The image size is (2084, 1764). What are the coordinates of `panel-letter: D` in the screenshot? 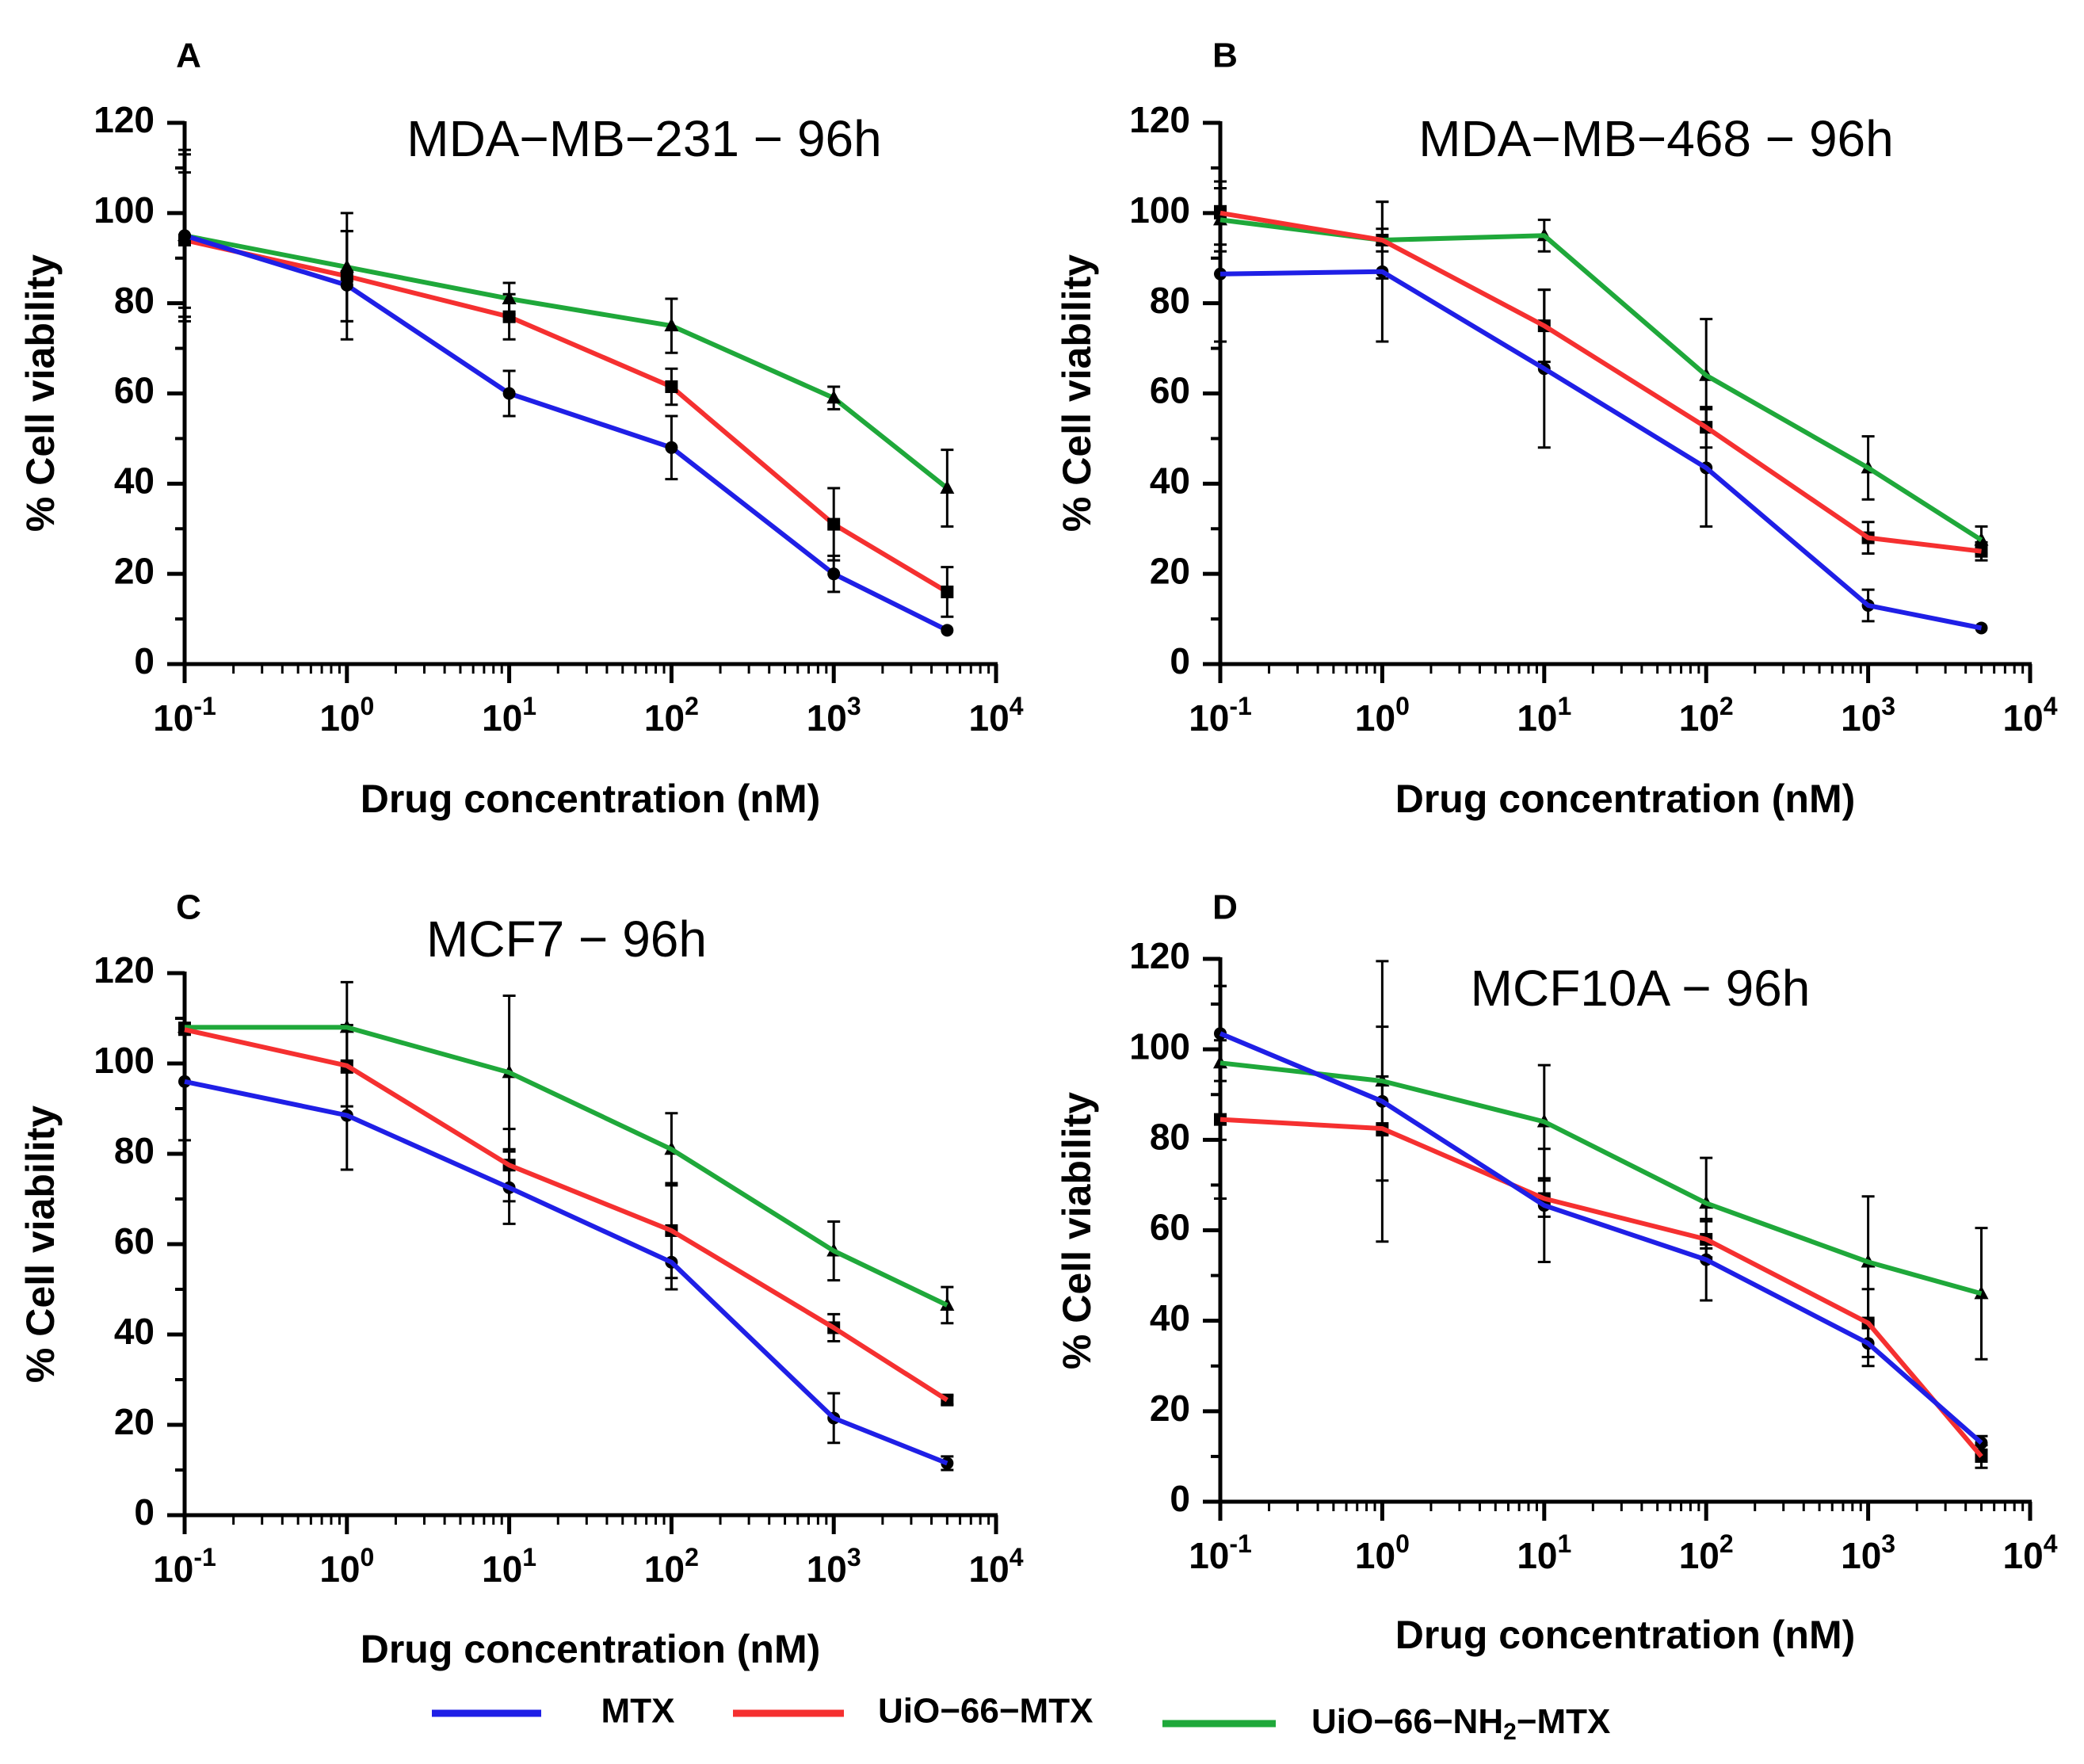 It's located at (1225, 907).